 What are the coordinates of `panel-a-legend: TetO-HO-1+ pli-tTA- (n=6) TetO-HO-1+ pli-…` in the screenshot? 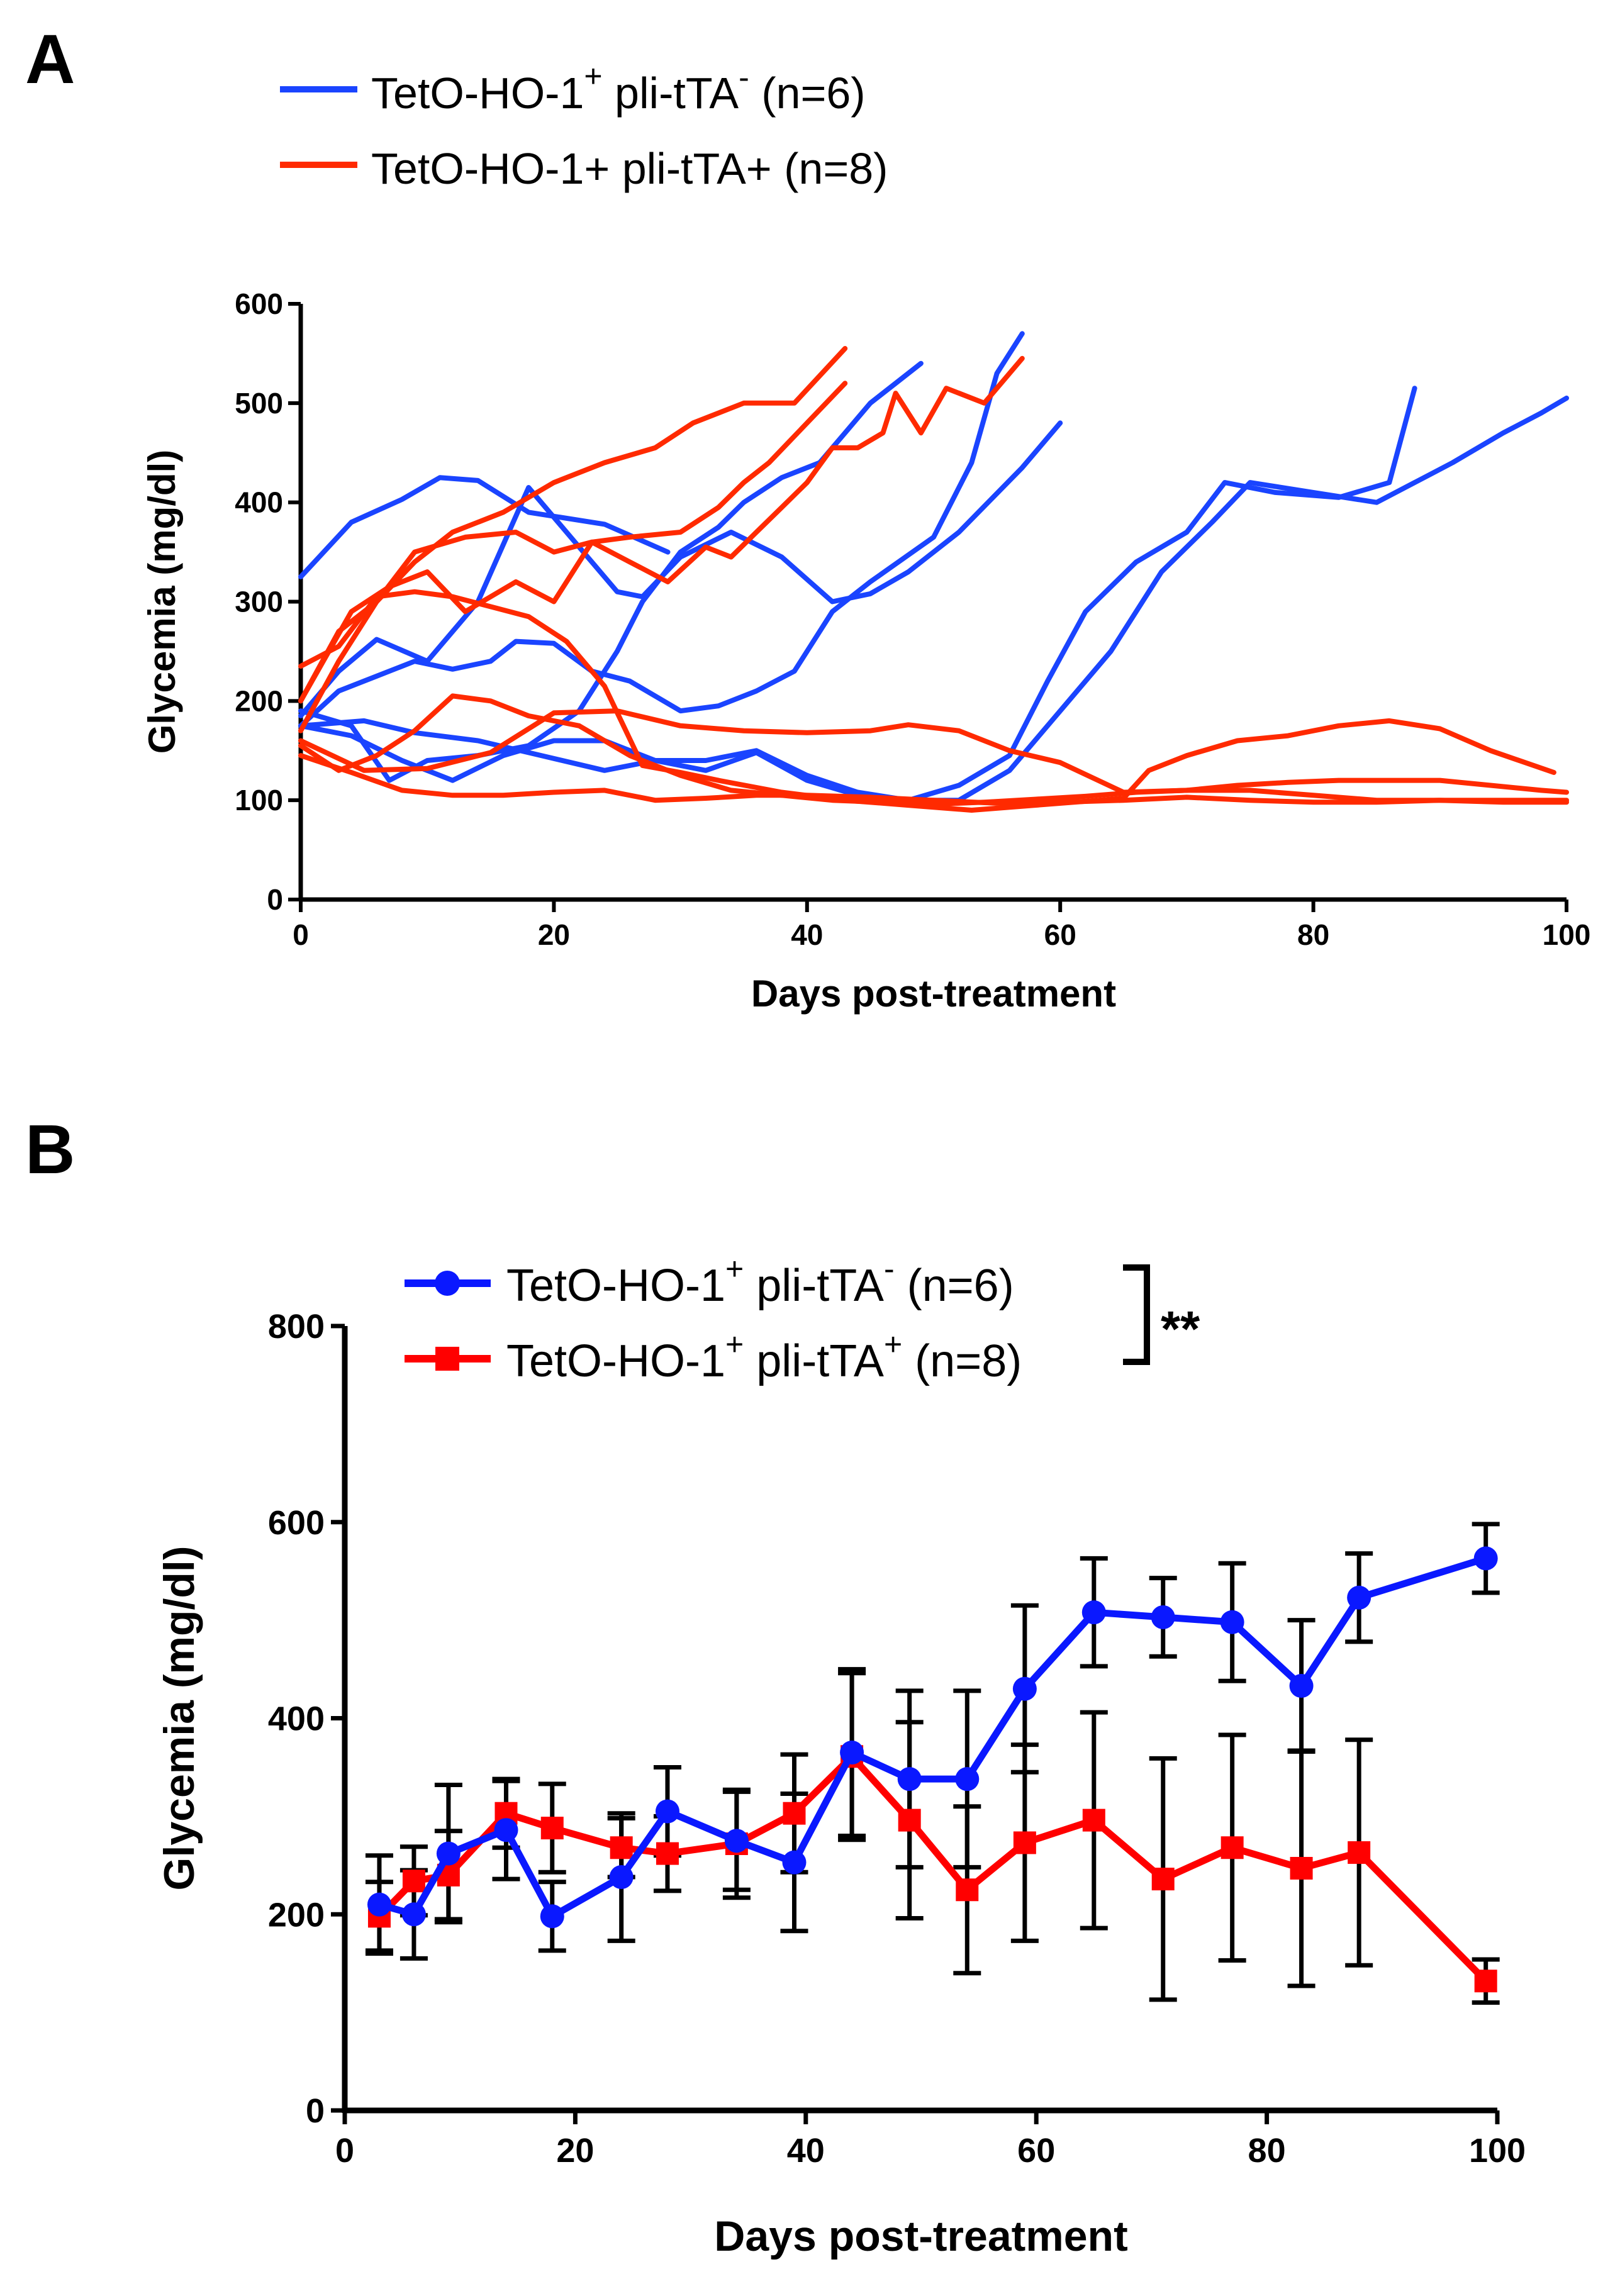 It's located at (584, 126).